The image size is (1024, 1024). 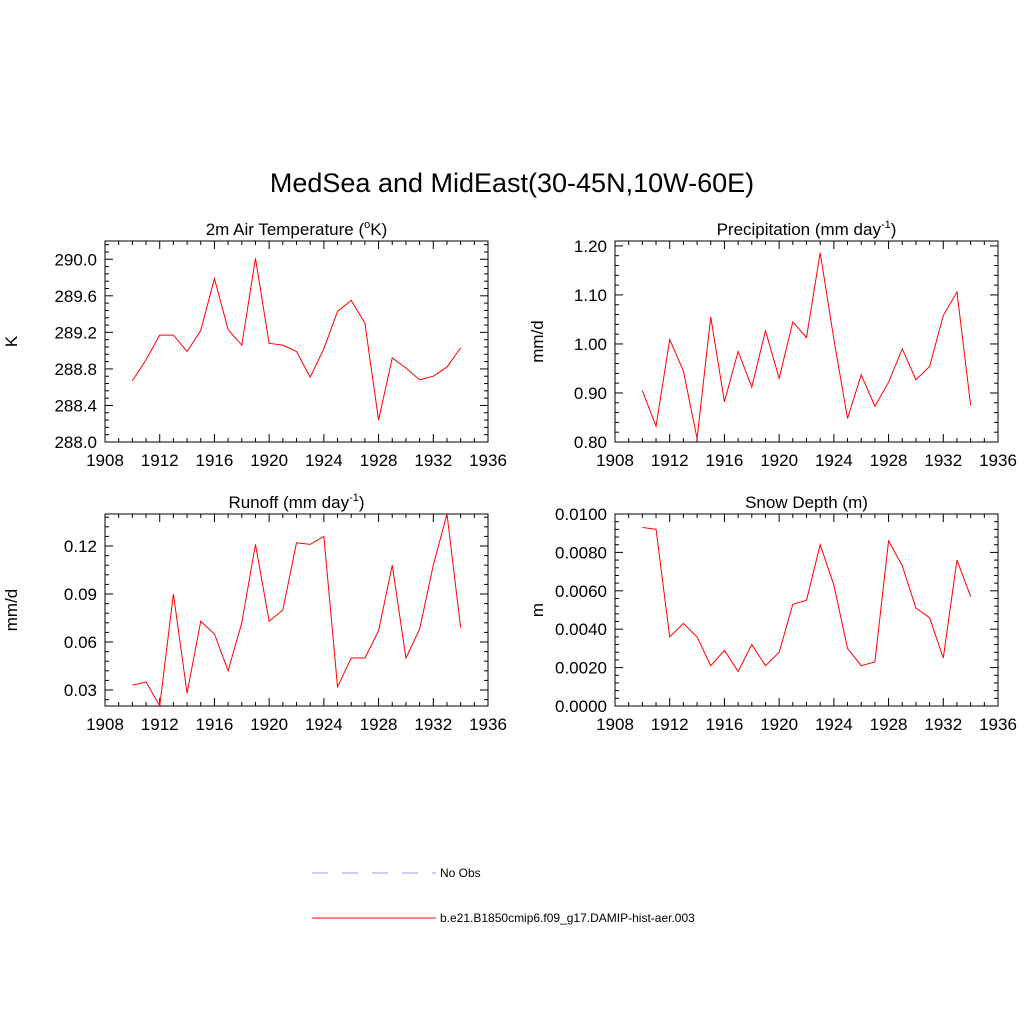 I want to click on y-tick-label: 288.0, so click(x=75, y=442).